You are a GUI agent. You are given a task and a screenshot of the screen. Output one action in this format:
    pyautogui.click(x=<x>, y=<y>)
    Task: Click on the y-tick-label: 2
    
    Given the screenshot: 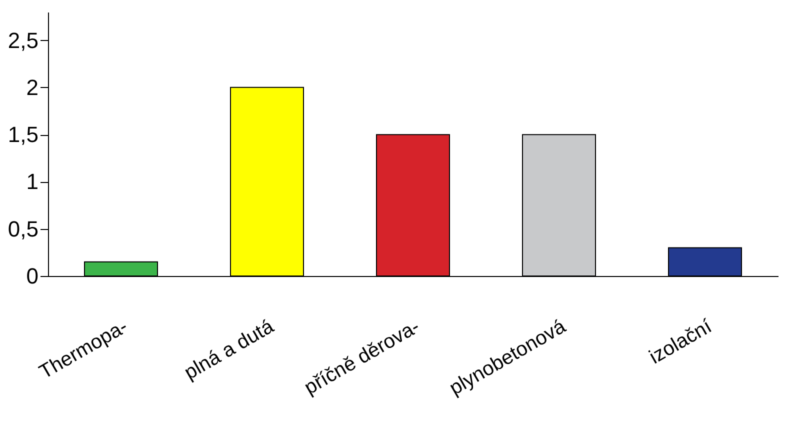 What is the action you would take?
    pyautogui.click(x=32, y=87)
    